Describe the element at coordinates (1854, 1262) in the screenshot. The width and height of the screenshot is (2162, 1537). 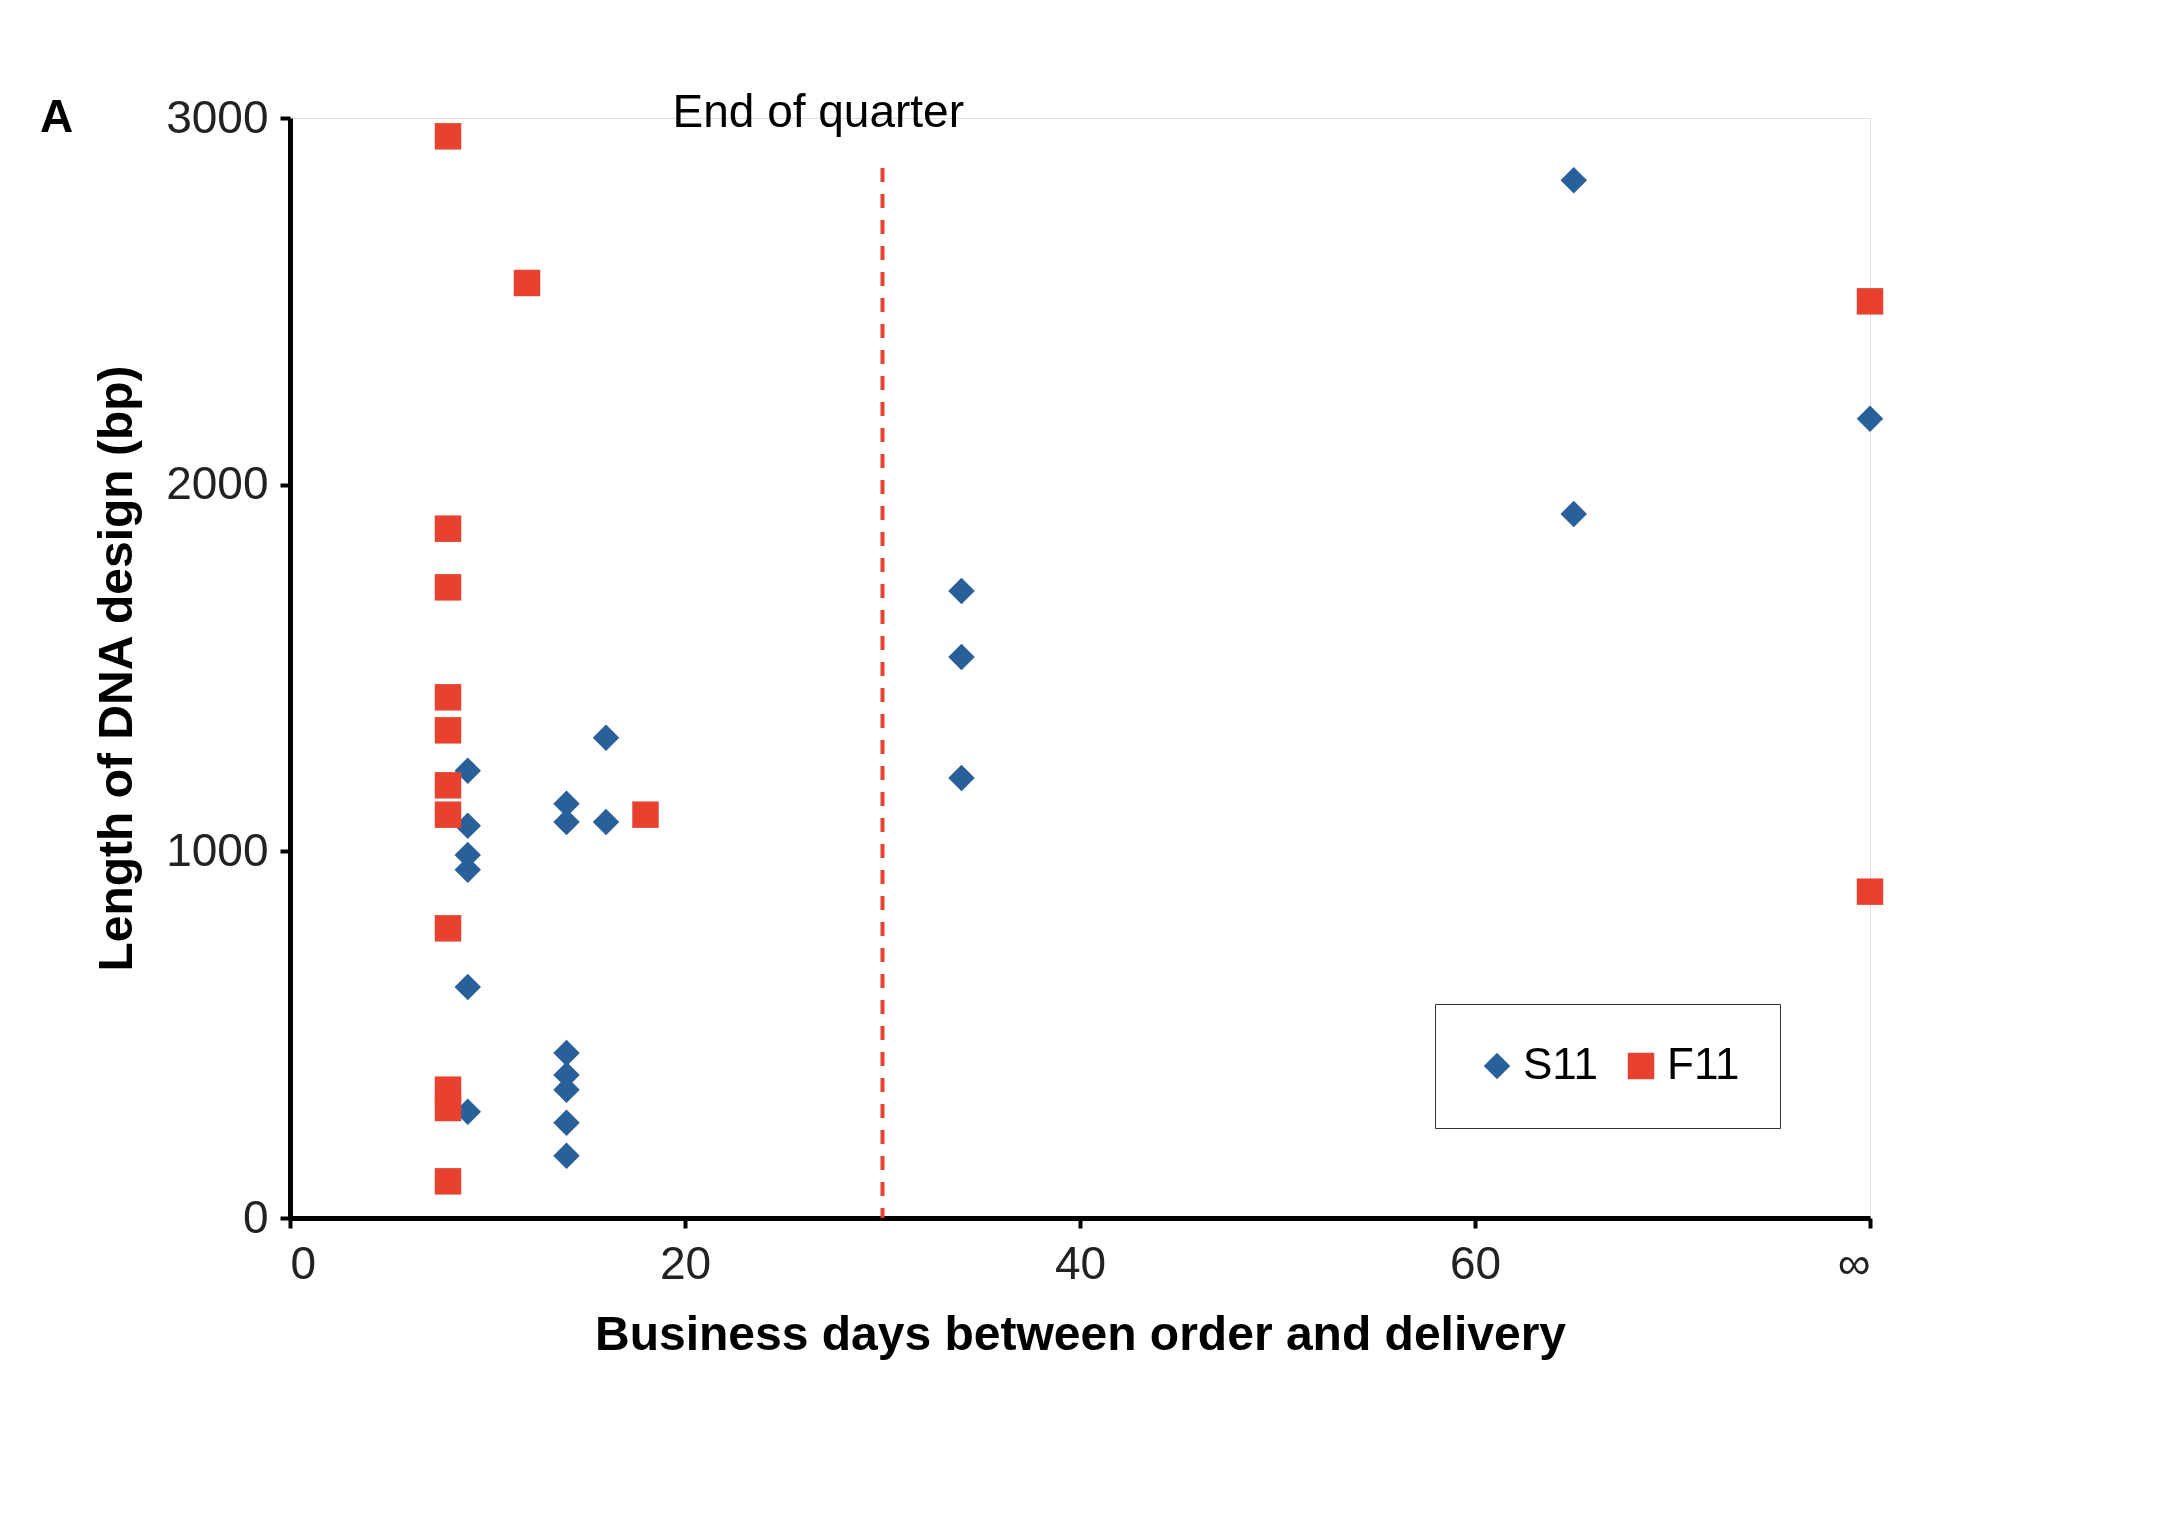
I see `x-tick-label: ∞` at that location.